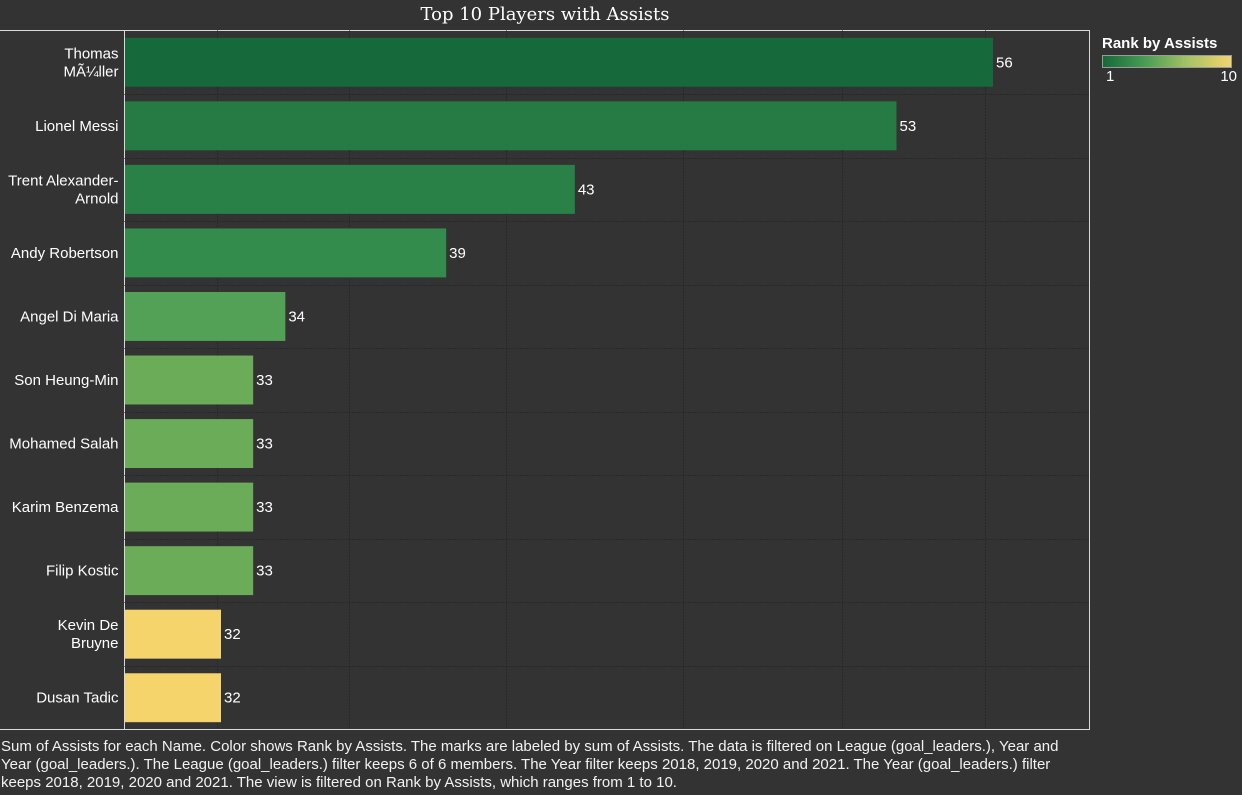 This screenshot has width=1242, height=795. I want to click on category-label: Trent Alexander-Arnold, so click(63, 189).